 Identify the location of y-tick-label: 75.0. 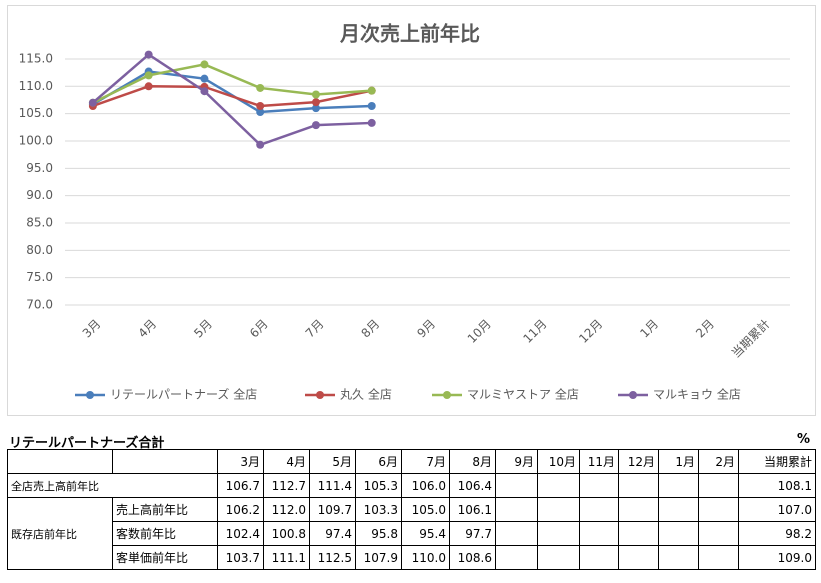
(39, 277).